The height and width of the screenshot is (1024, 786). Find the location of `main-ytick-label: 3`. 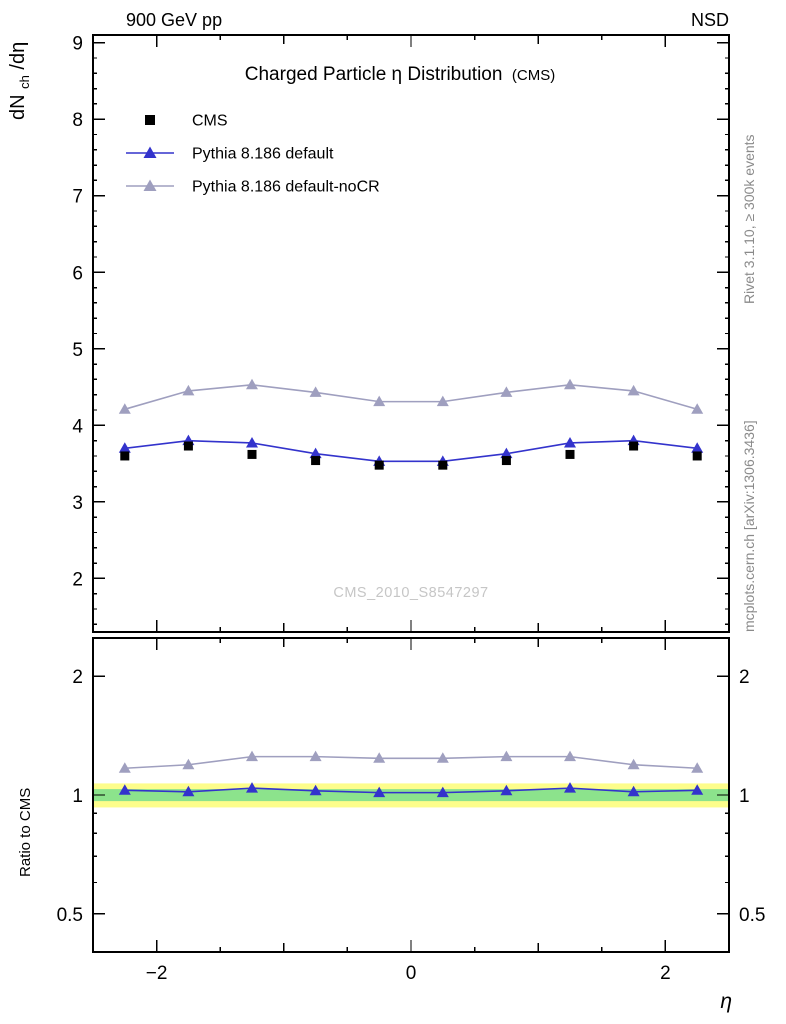

main-ytick-label: 3 is located at coordinates (77, 503).